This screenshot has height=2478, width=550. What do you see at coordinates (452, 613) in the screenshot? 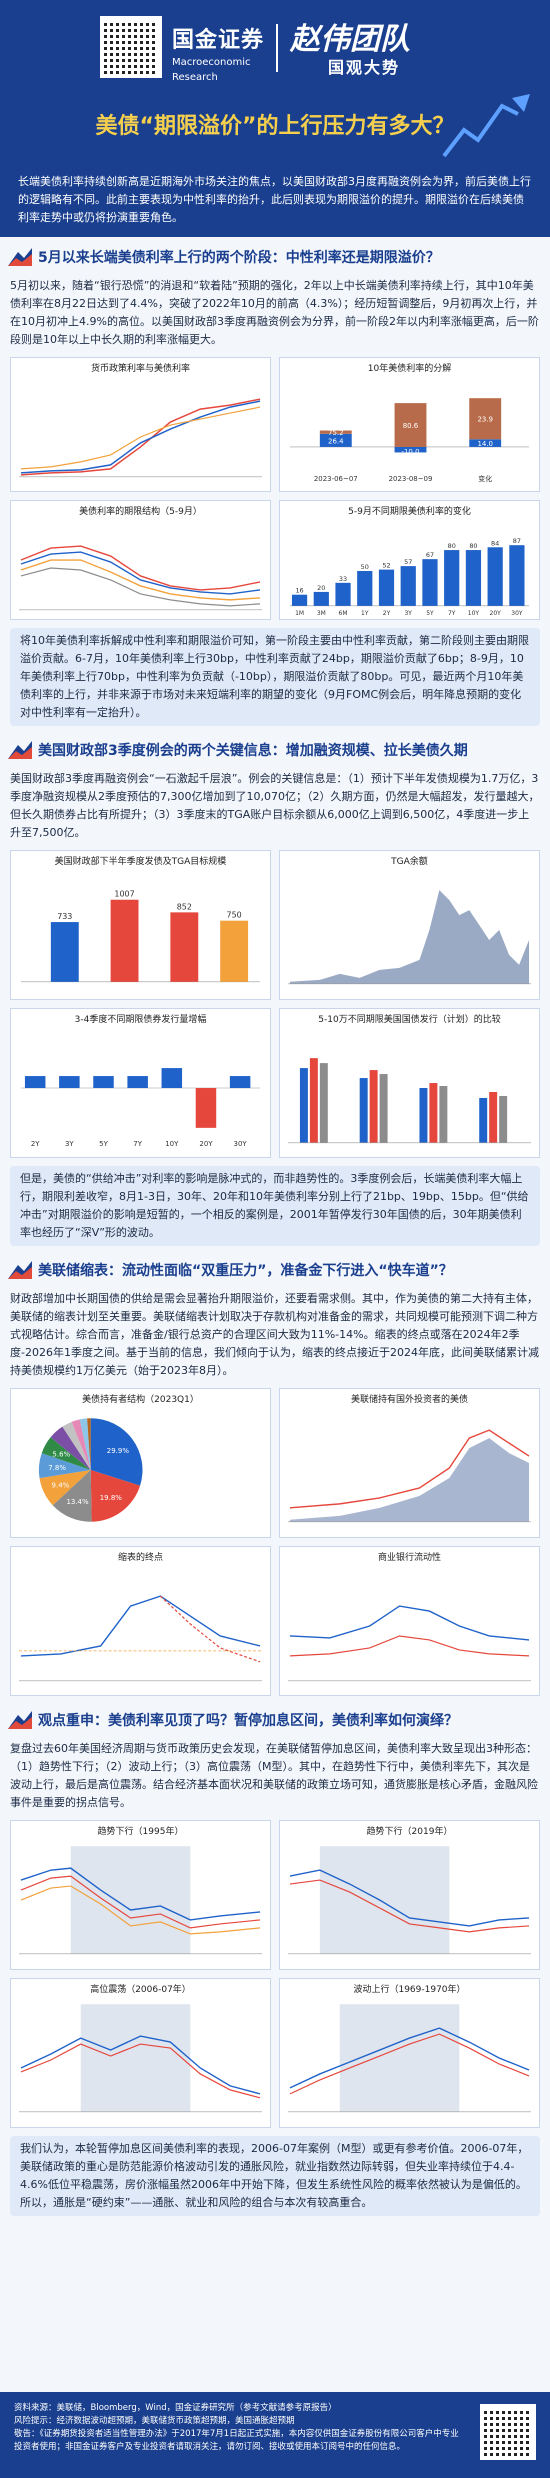
I see `tick-label: 7Y` at bounding box center [452, 613].